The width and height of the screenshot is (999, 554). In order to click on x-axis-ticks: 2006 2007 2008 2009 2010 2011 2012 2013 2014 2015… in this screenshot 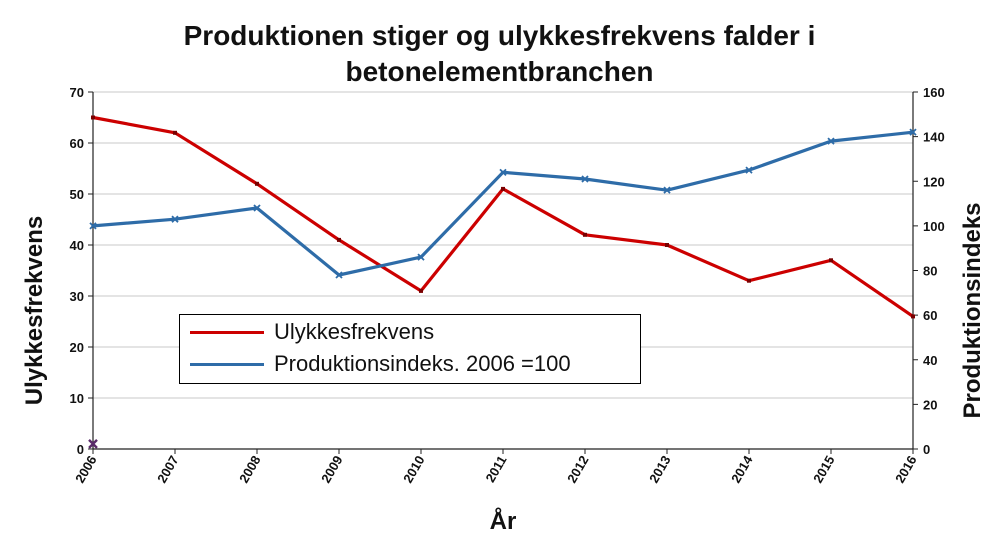, I will do `click(495, 468)`.